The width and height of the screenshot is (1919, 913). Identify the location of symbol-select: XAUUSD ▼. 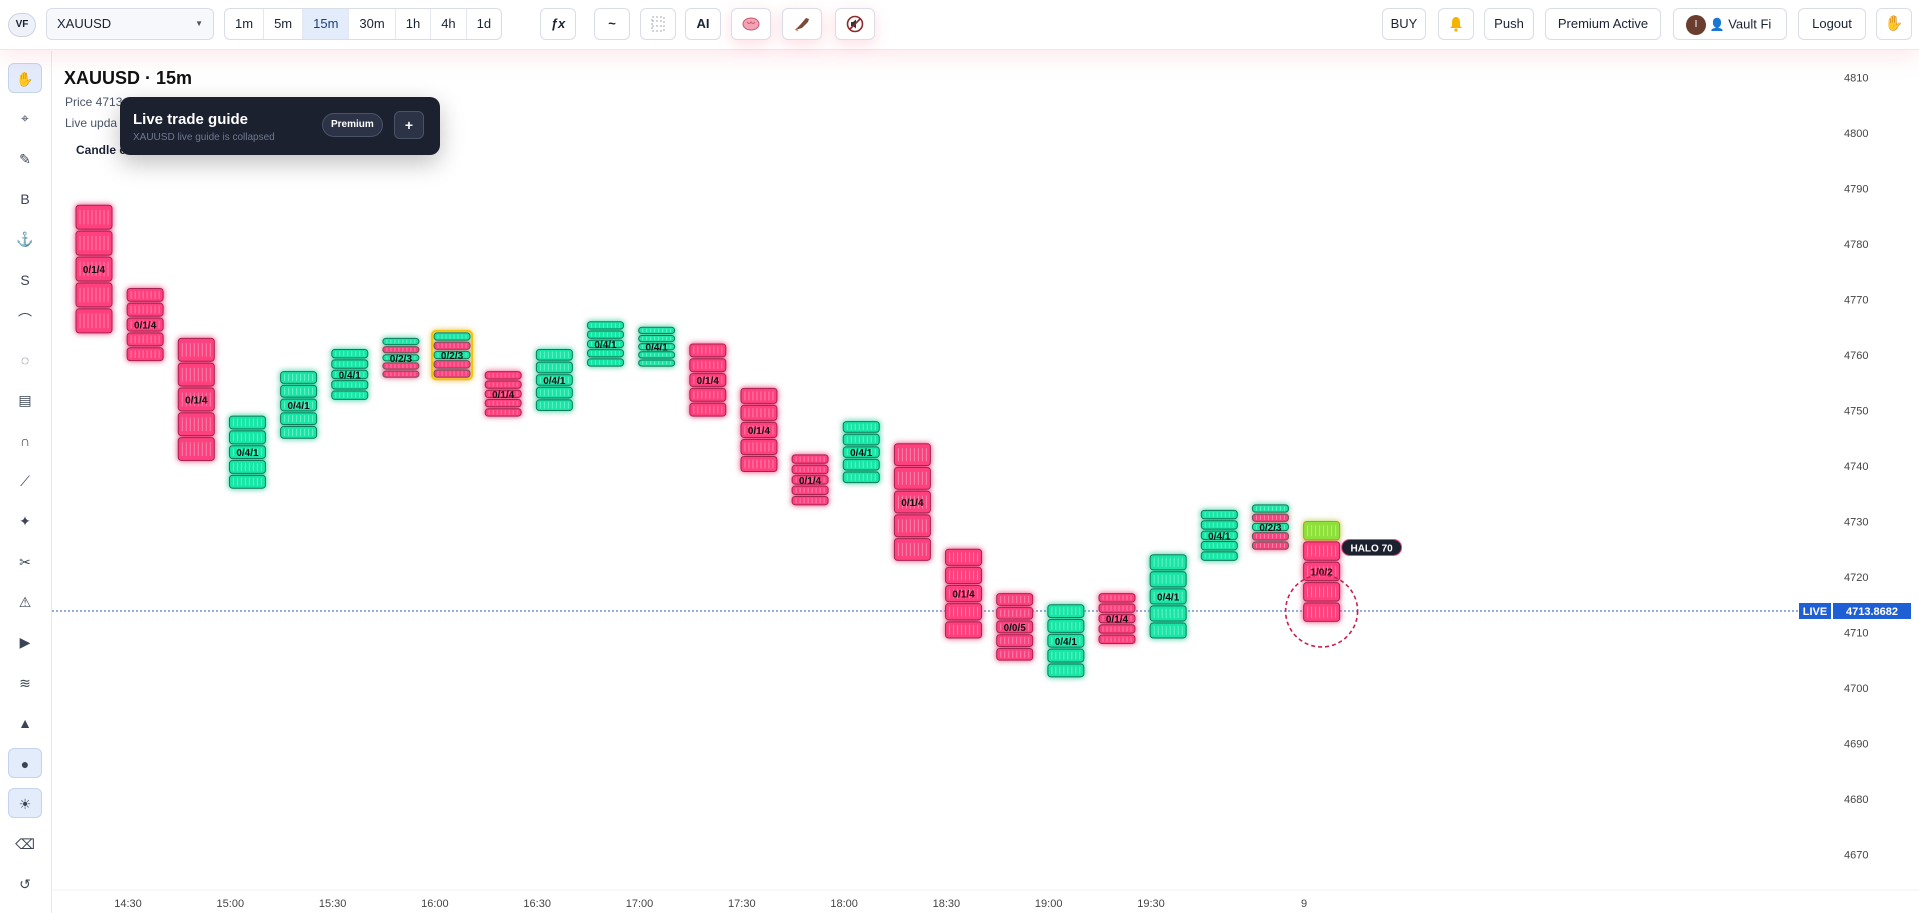
(130, 24).